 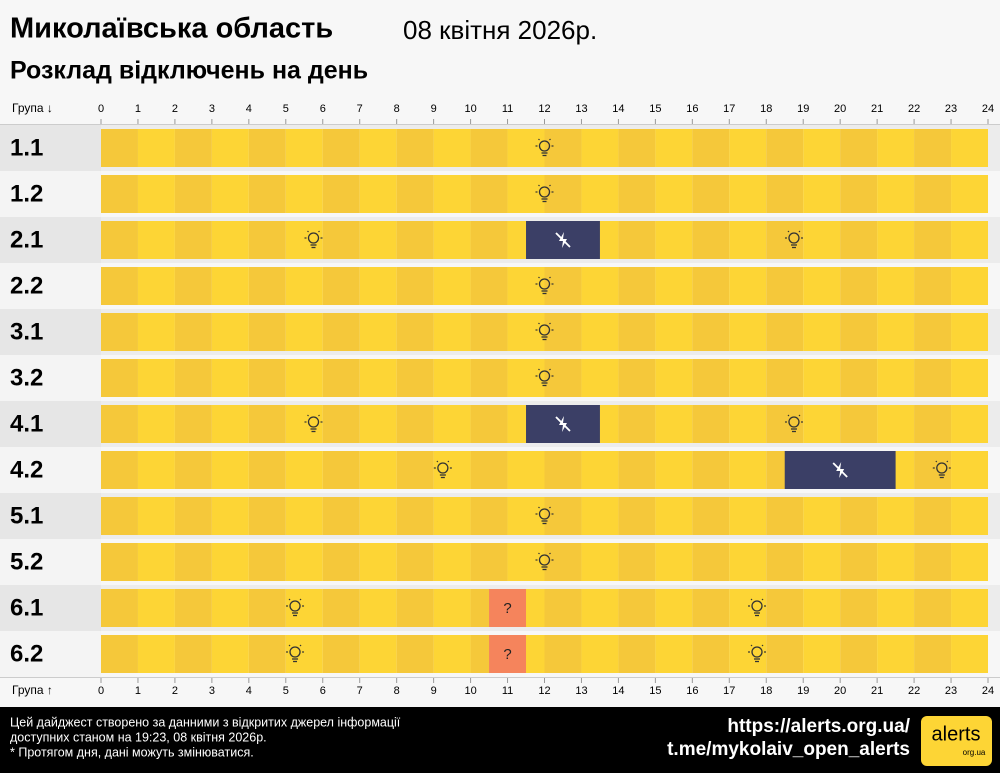 I want to click on footer-link: t.me/mykolaiv_open_alerts, so click(x=788, y=749).